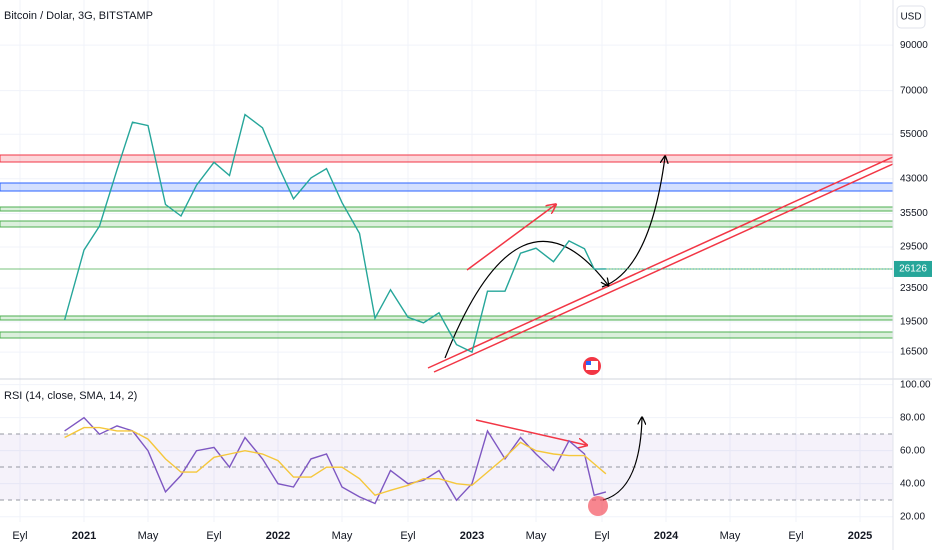  I want to click on y-tick-label: 35500, so click(914, 213).